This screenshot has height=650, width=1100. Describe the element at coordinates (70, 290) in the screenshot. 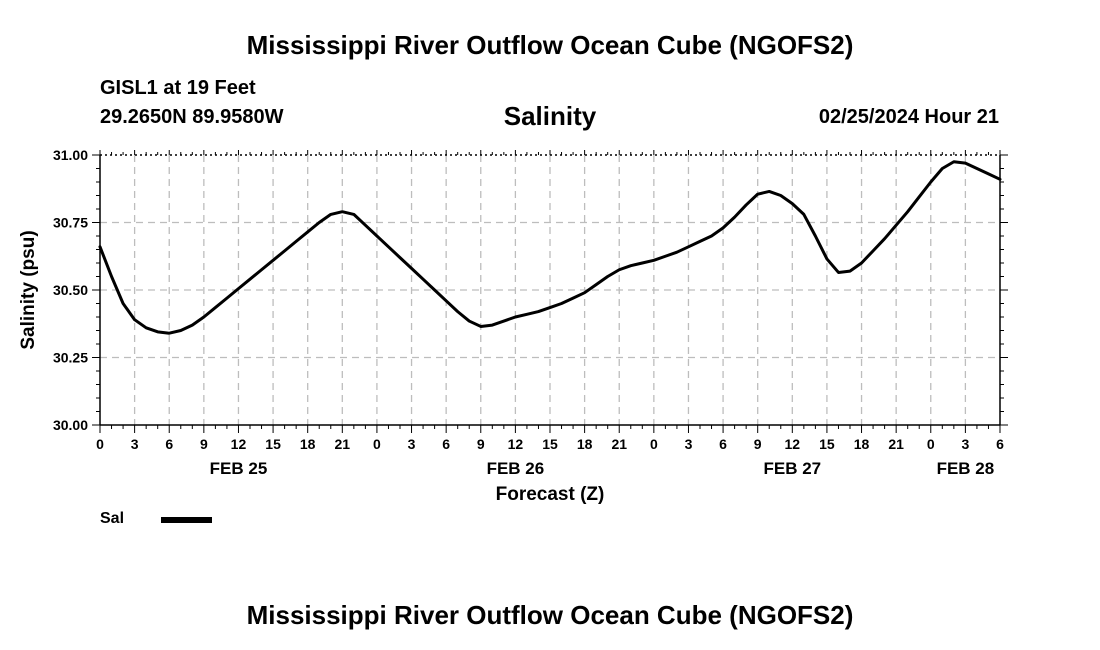

I see `y-tick-label: 30.50` at that location.